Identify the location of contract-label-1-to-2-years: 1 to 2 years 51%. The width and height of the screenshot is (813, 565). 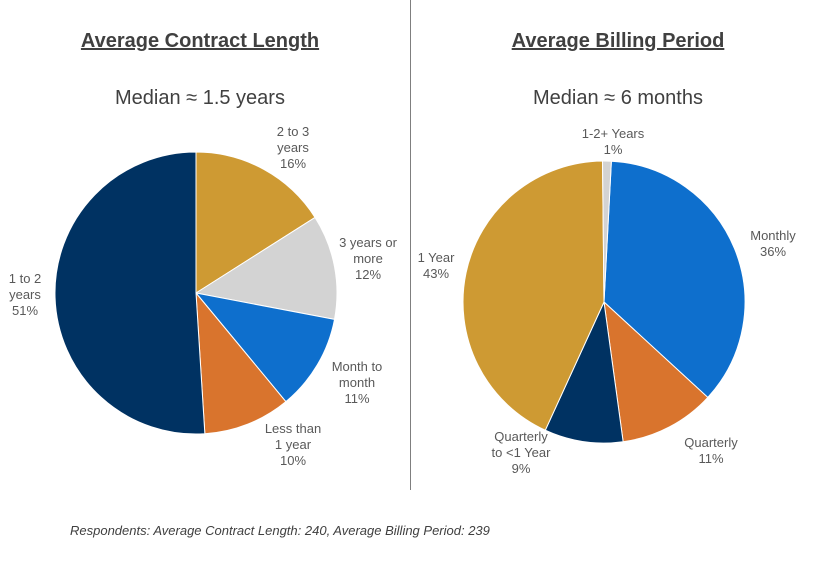
(25, 294).